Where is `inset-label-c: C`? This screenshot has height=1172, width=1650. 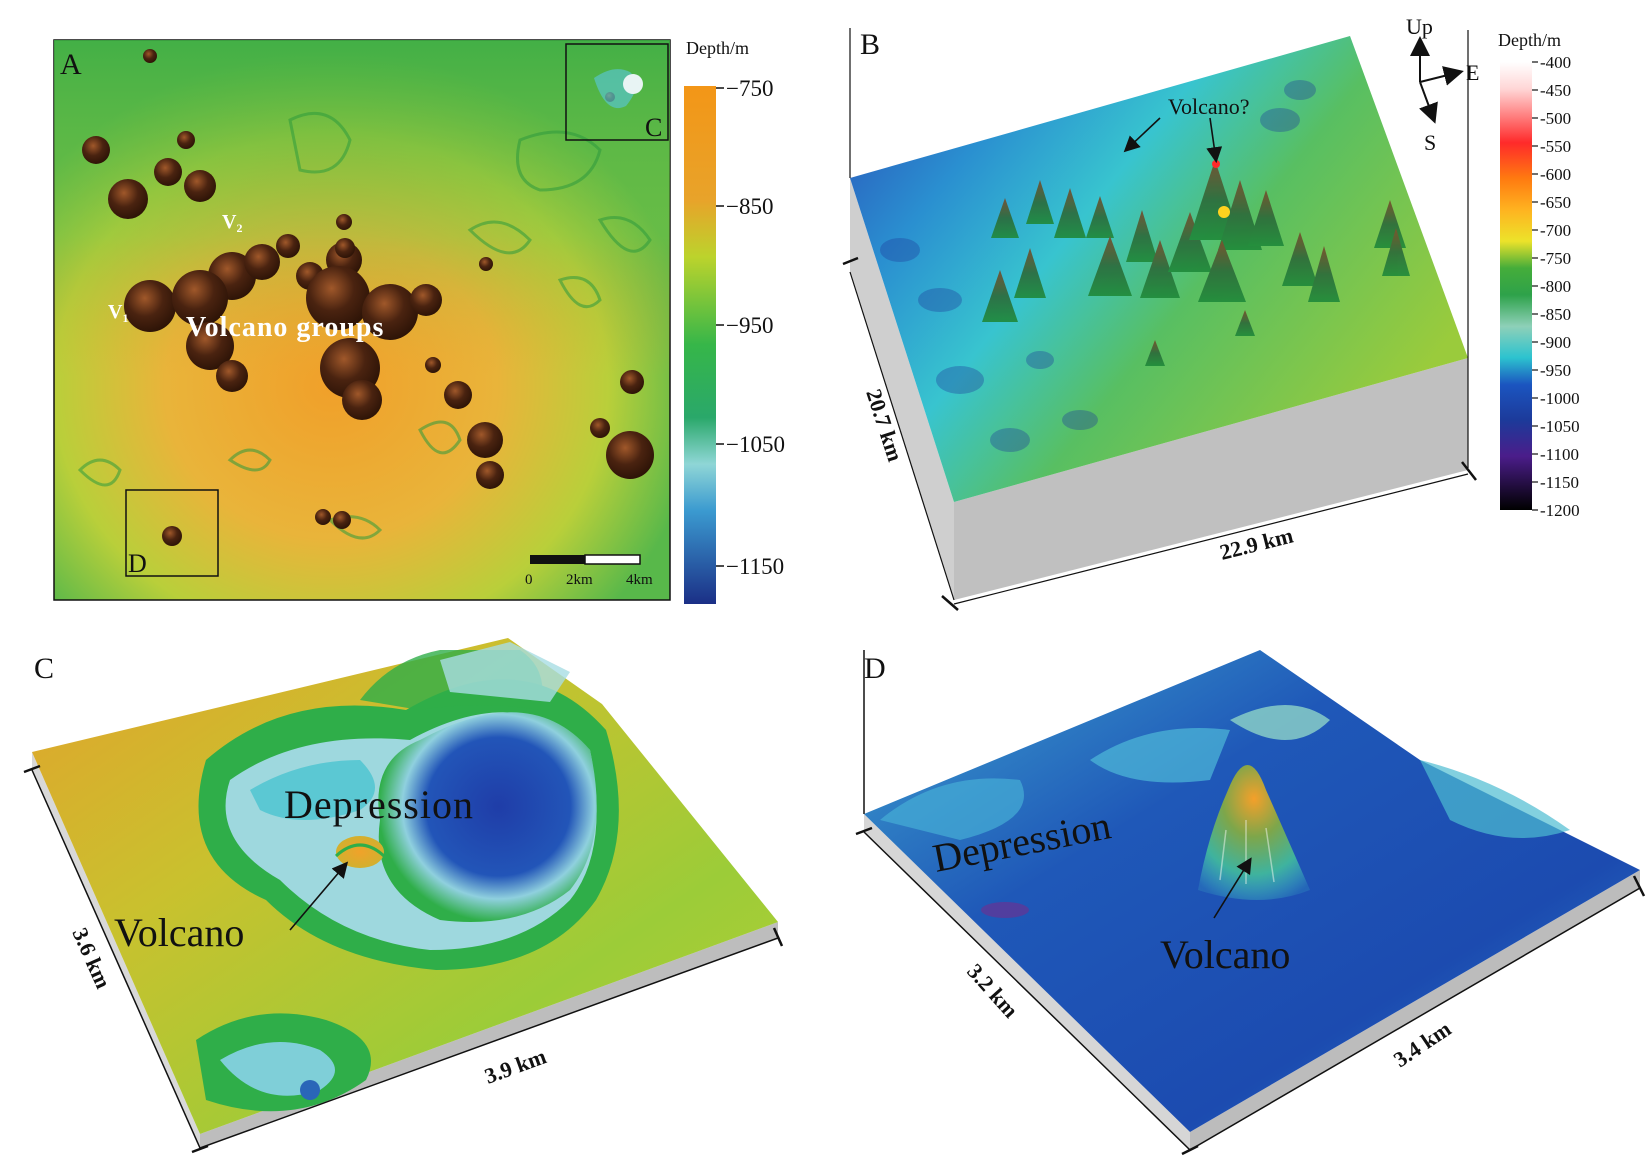 inset-label-c: C is located at coordinates (653, 127).